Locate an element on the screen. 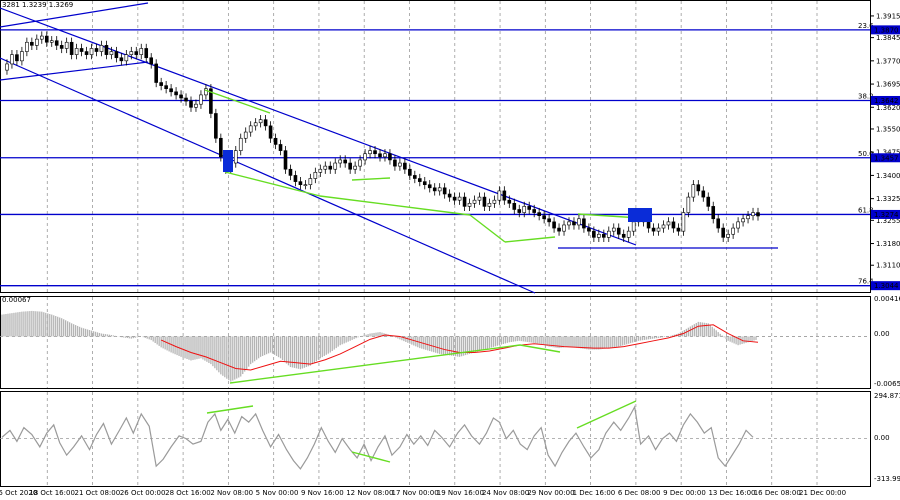 The width and height of the screenshot is (900, 500). price-tick-label: 1.3180 is located at coordinates (888, 244).